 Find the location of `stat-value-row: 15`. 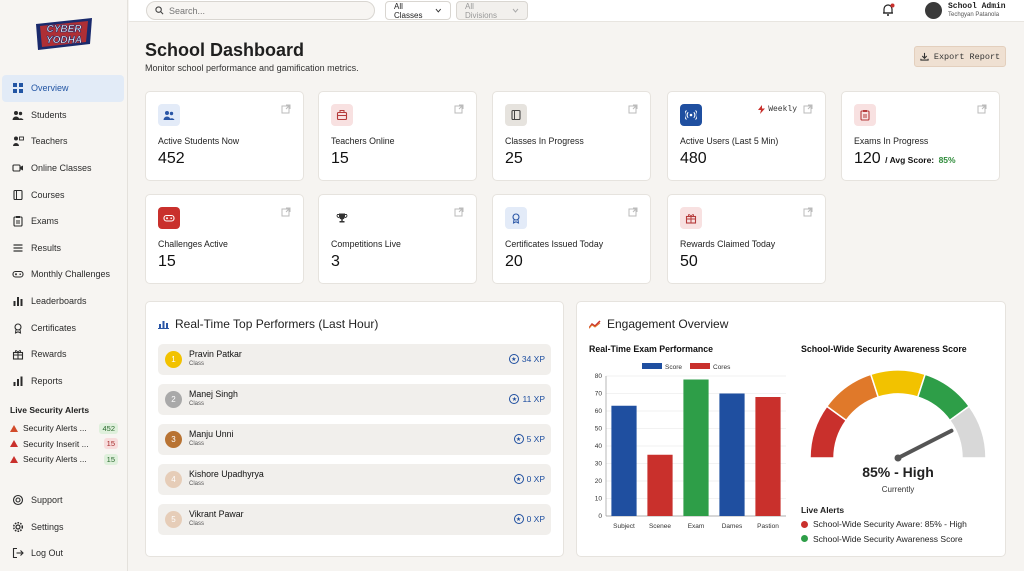

stat-value-row: 15 is located at coordinates (167, 262).